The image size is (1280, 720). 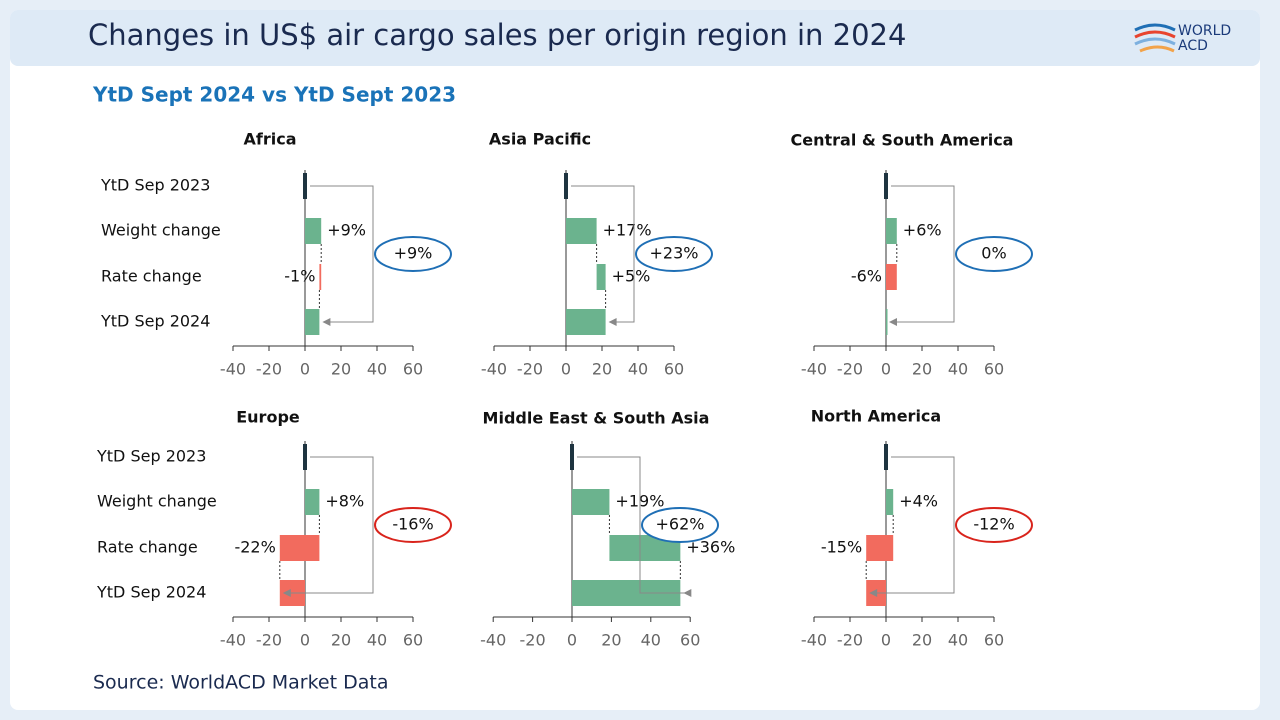 I want to click on subtitle: YtD Sept 2024 vs YtD Sept 2023, so click(x=274, y=95).